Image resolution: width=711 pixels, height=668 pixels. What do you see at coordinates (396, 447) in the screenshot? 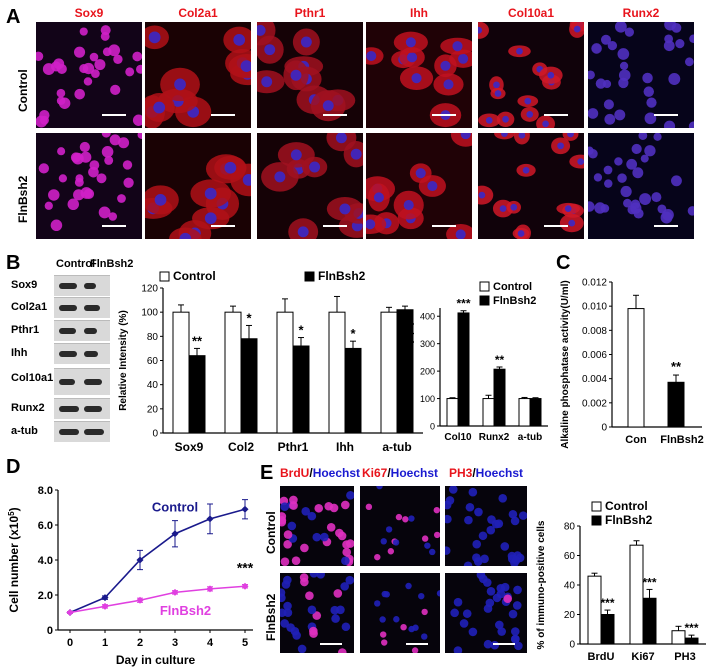
I see `category-label: a-tub` at bounding box center [396, 447].